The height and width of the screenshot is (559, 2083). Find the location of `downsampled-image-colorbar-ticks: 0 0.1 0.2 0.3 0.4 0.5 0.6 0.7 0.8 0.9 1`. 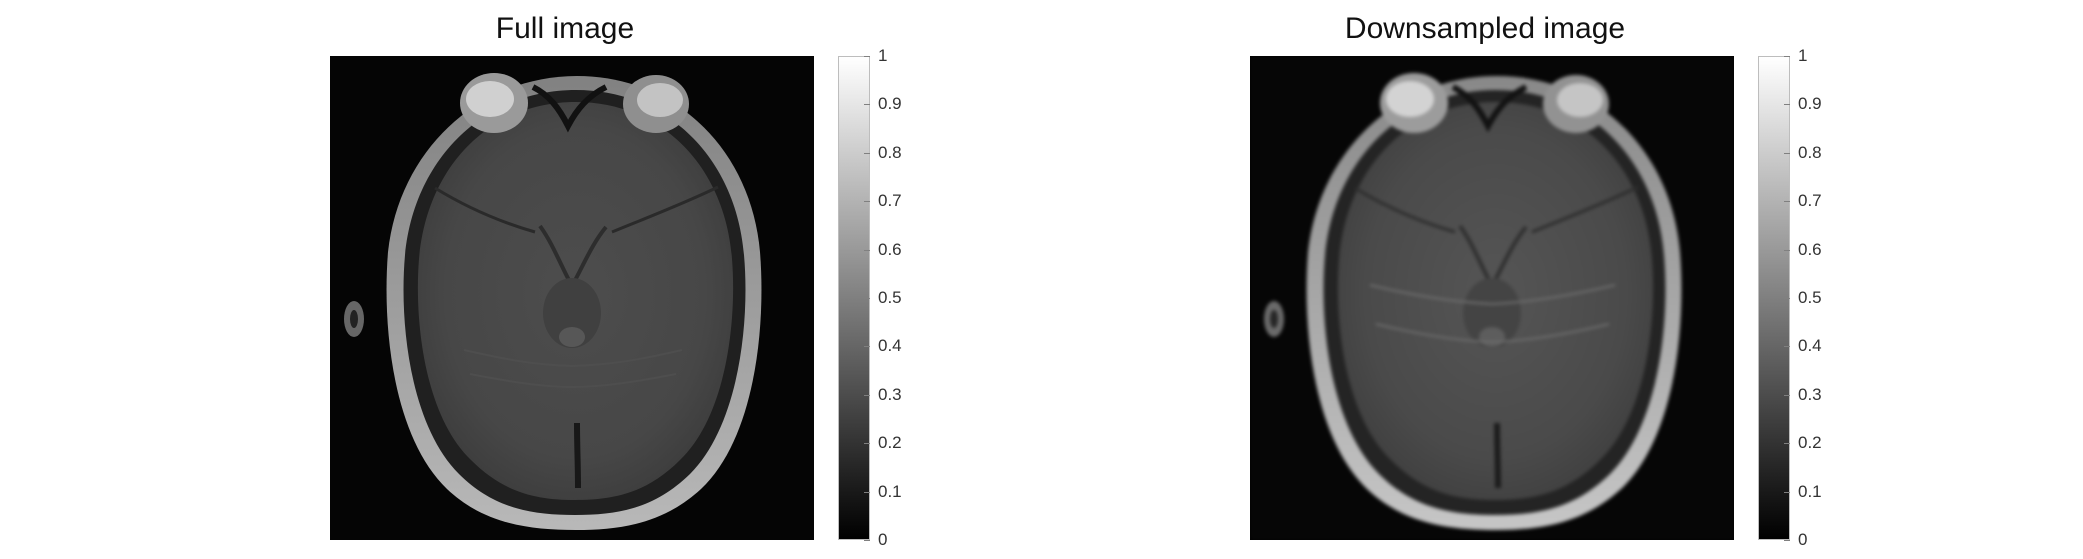

downsampled-image-colorbar-ticks: 0 0.1 0.2 0.3 0.4 0.5 0.6 0.7 0.8 0.9 1 is located at coordinates (1847, 297).